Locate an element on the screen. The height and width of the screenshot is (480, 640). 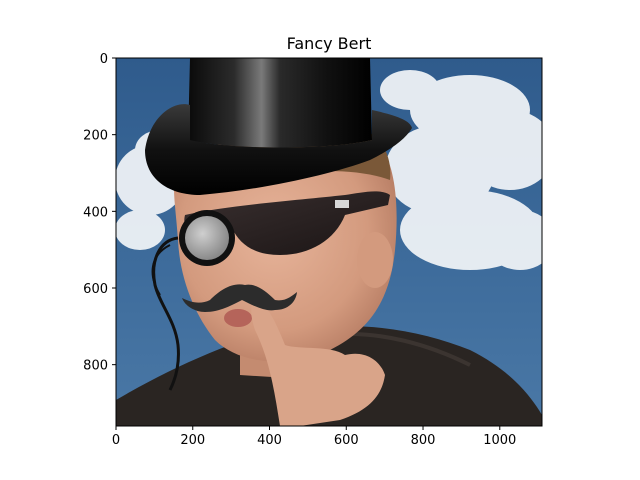
x-tick-label: 200 is located at coordinates (192, 440).